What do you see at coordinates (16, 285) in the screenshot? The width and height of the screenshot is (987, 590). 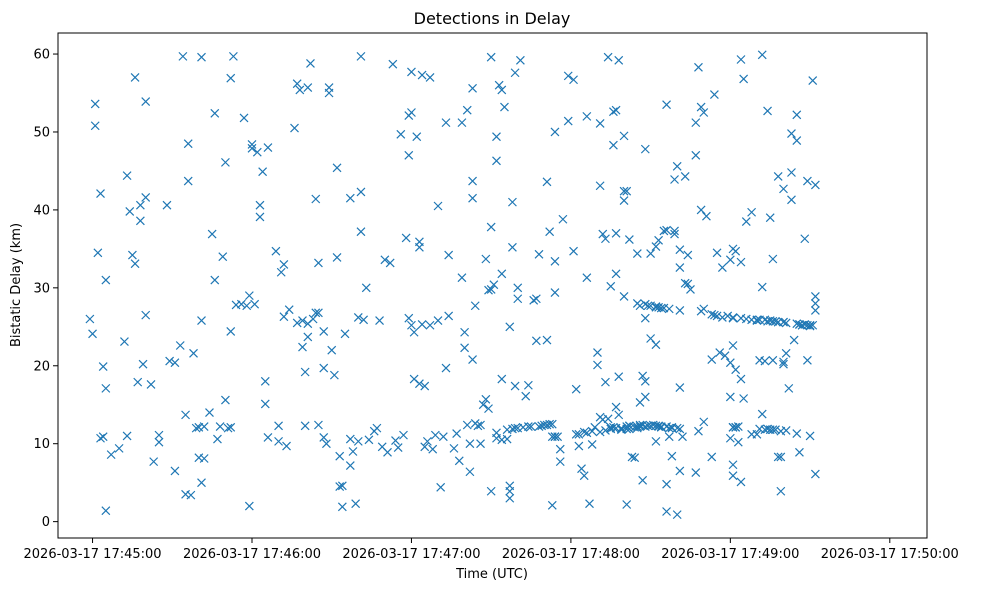 I see `y-axis-label: Bistatic Delay (km)` at bounding box center [16, 285].